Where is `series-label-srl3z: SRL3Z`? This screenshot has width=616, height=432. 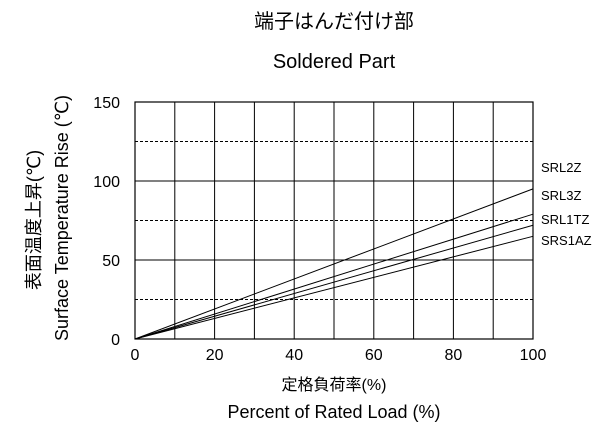
series-label-srl3z: SRL3Z is located at coordinates (561, 195).